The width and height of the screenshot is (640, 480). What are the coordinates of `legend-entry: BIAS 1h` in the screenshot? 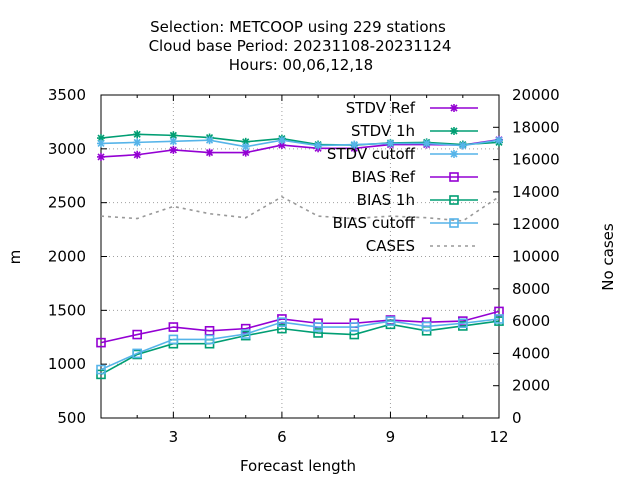 It's located at (417, 200).